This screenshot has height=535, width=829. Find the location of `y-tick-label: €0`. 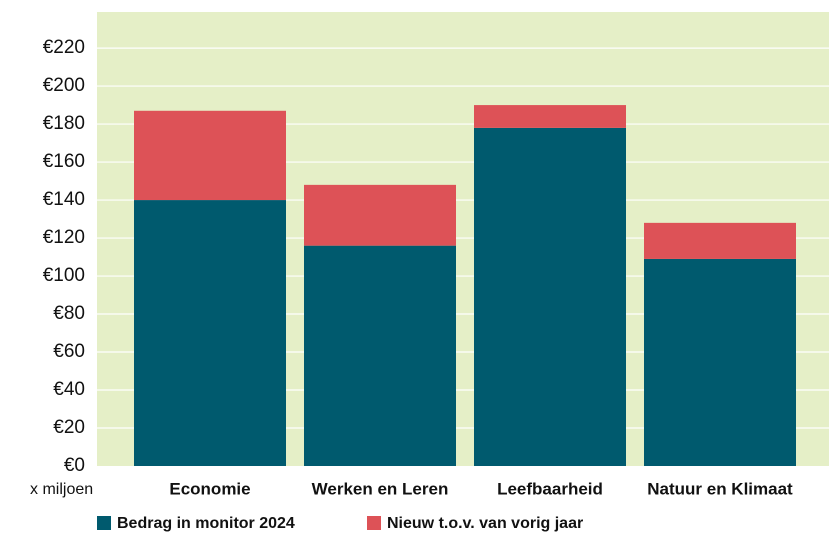

y-tick-label: €0 is located at coordinates (74, 465).